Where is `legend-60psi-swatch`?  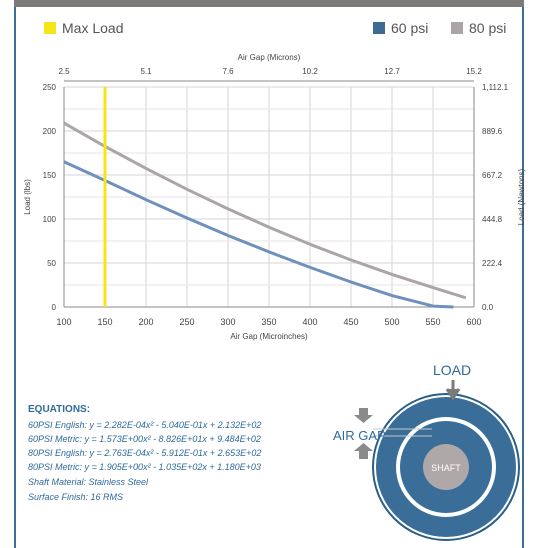 legend-60psi-swatch is located at coordinates (379, 28).